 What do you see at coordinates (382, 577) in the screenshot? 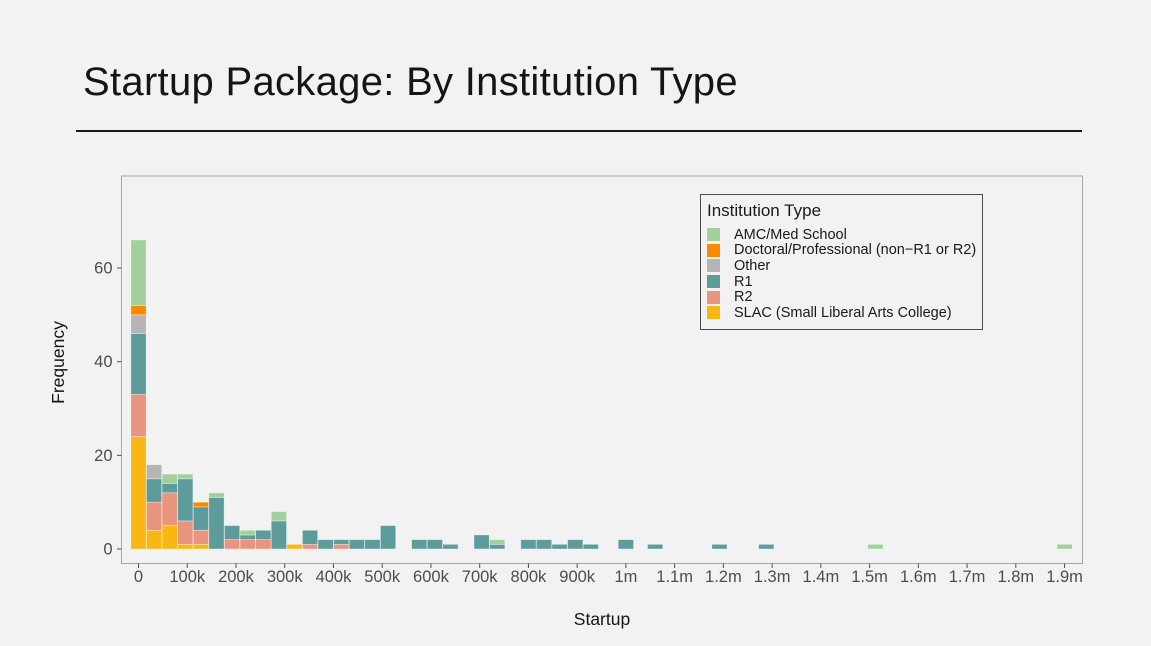
I see `x-tick-label: 500k` at bounding box center [382, 577].